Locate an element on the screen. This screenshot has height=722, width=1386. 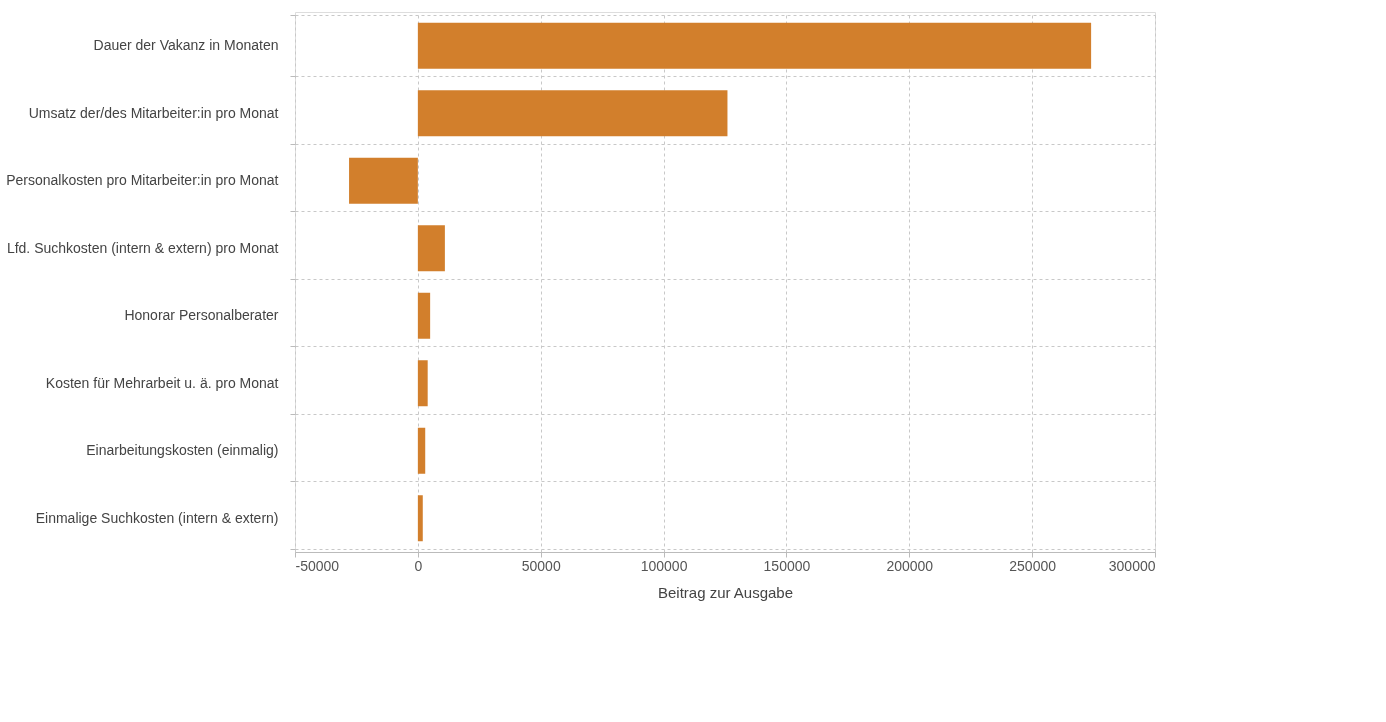
x-tick-label: 200000 is located at coordinates (910, 565).